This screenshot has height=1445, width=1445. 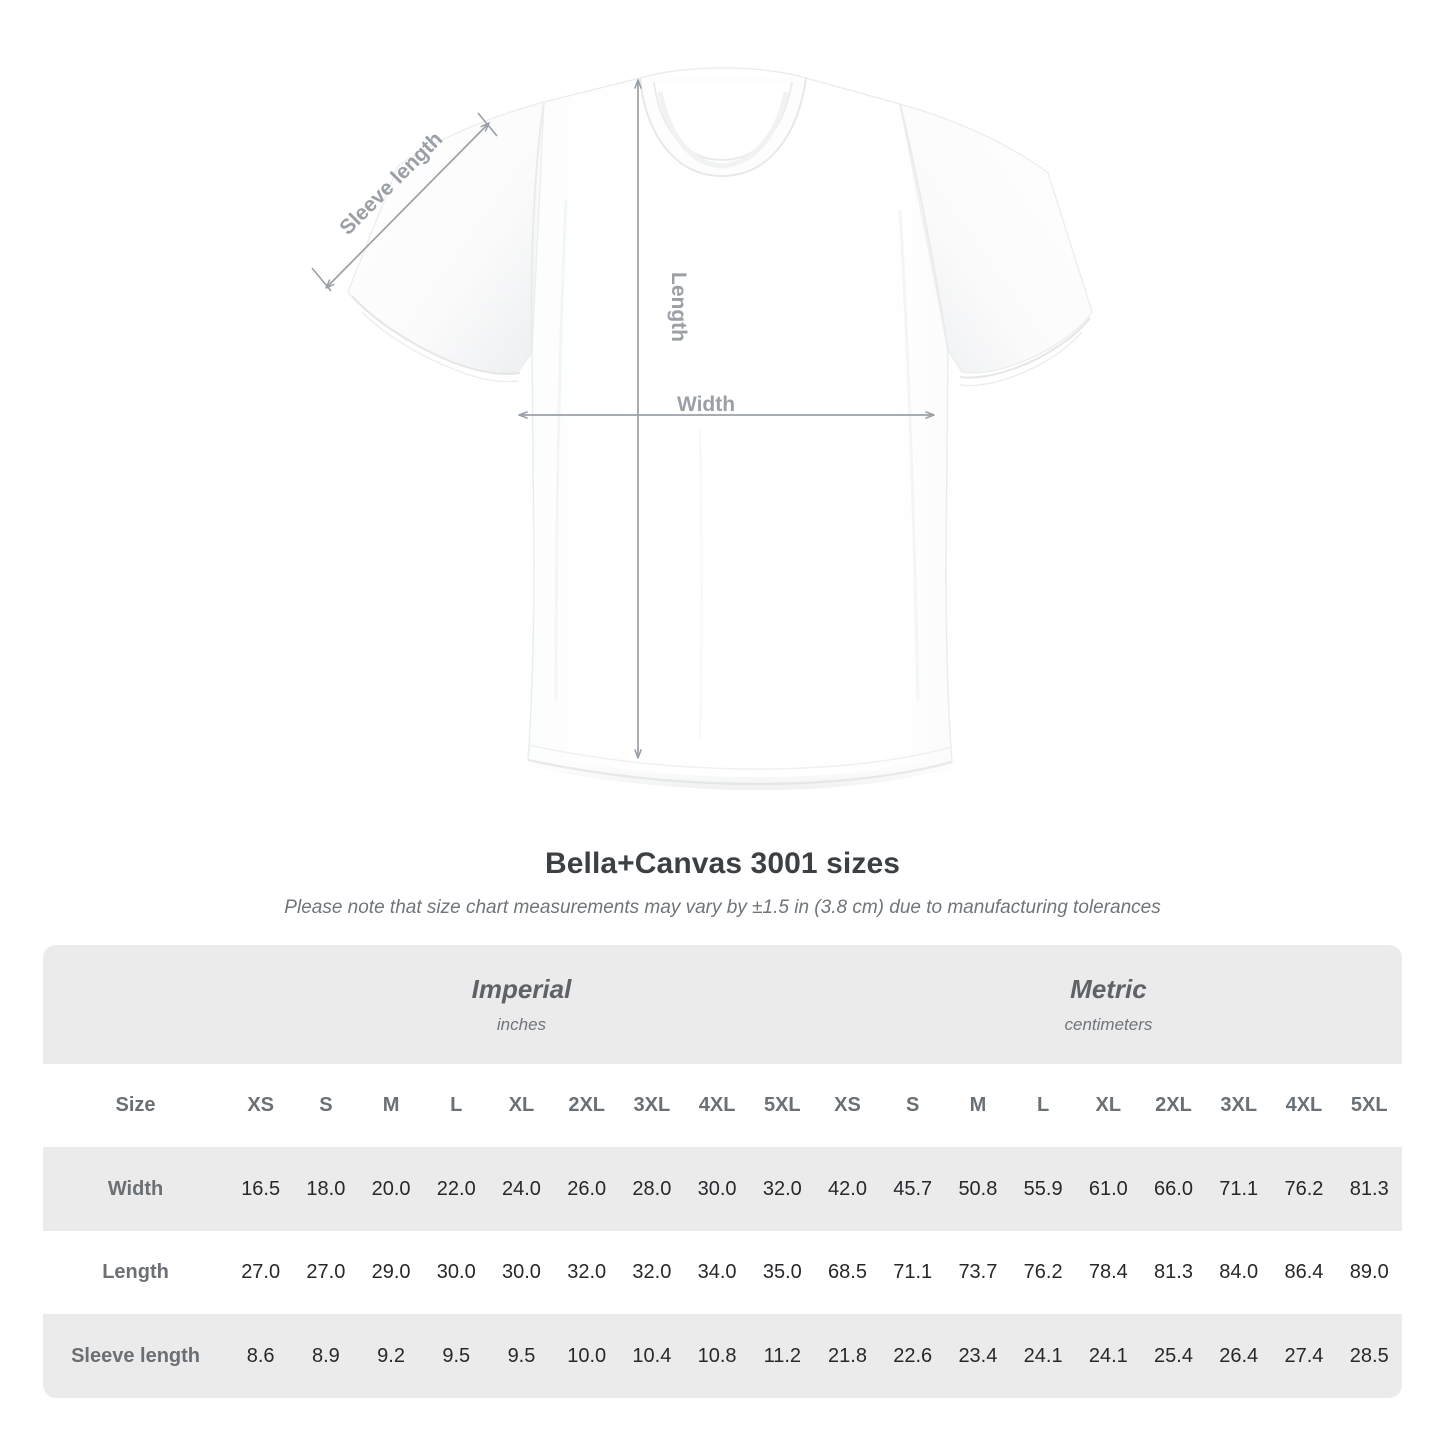 What do you see at coordinates (1239, 1272) in the screenshot?
I see `cell-length-metric-3xl: 84.0` at bounding box center [1239, 1272].